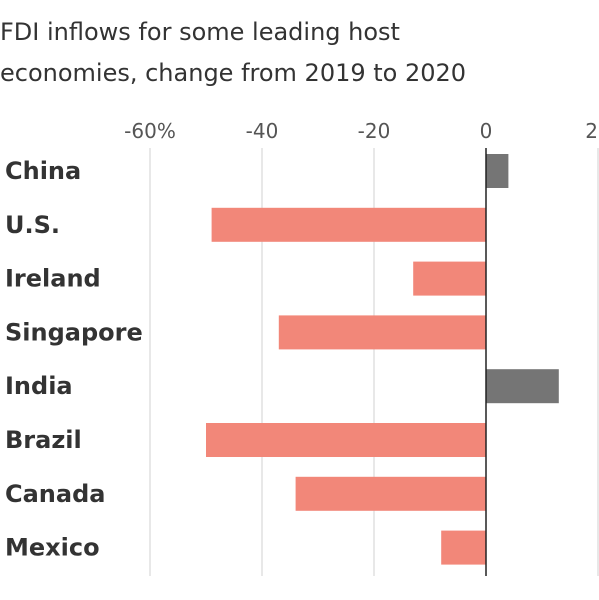  Describe the element at coordinates (55, 494) in the screenshot. I see `category-label: Canada` at that location.